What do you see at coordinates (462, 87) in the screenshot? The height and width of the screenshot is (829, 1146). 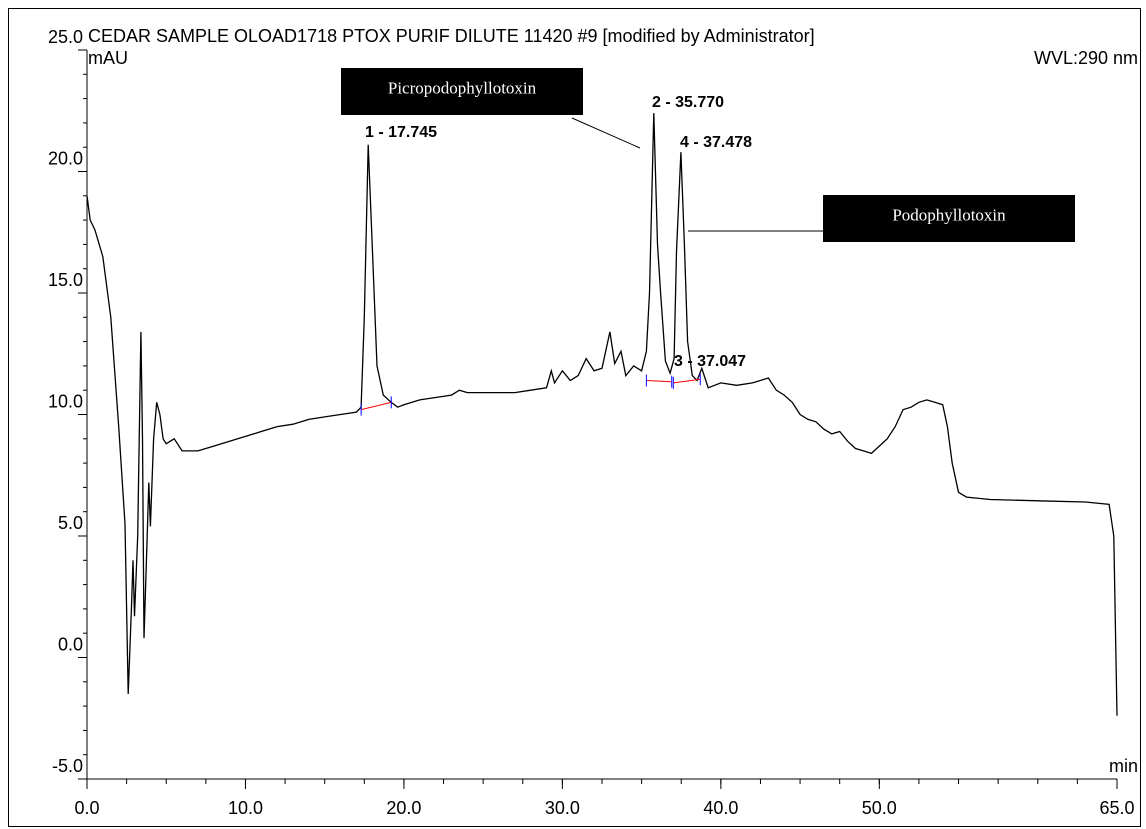 I see `annotation-label: Picropodophyllotoxin` at bounding box center [462, 87].